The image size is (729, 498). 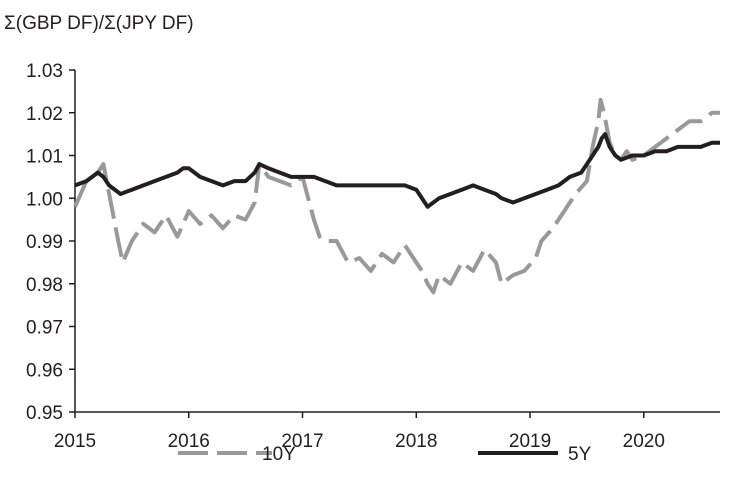 What do you see at coordinates (44, 157) in the screenshot?
I see `y-tick-label: 1.01` at bounding box center [44, 157].